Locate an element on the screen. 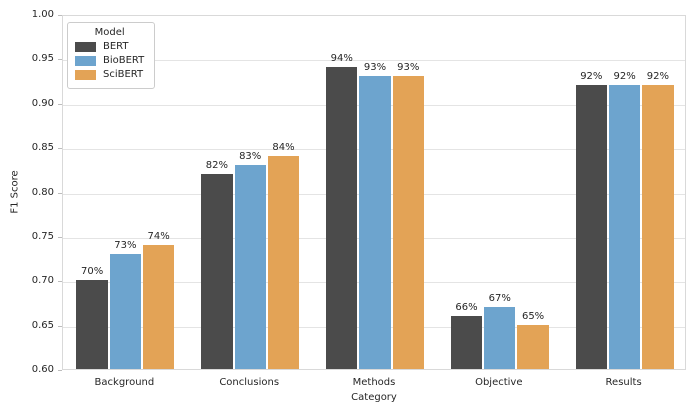 This screenshot has width=698, height=419. y-tick-label: 0.70 is located at coordinates (42, 281).